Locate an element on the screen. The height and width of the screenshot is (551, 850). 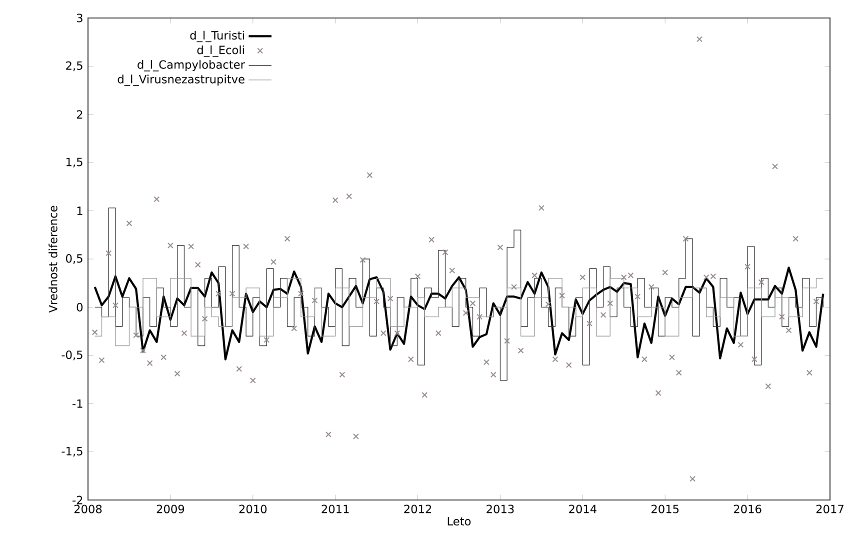
legend-label: d_l_Turisti is located at coordinates (217, 36).